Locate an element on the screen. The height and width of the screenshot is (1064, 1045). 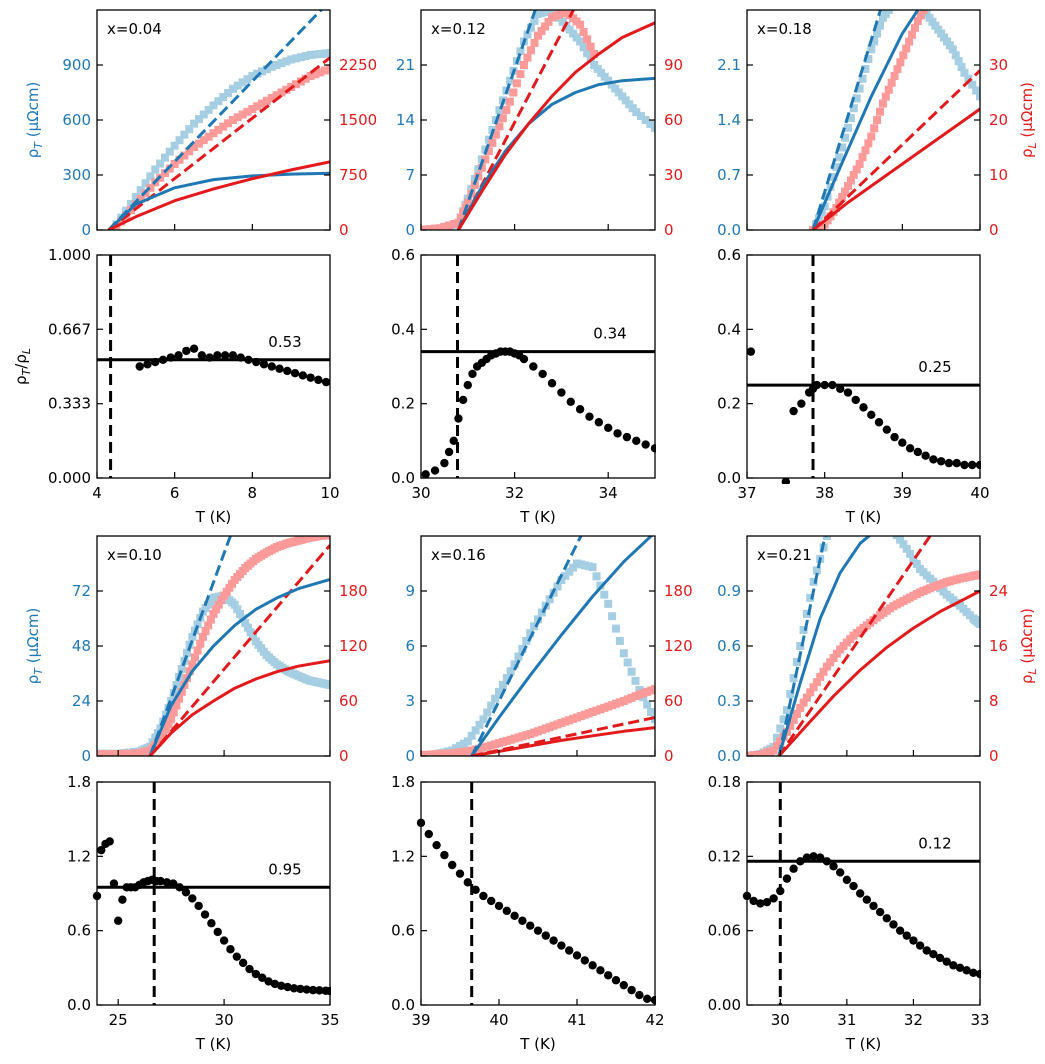
ratio-tick-label: 1.8 is located at coordinates (79, 782).